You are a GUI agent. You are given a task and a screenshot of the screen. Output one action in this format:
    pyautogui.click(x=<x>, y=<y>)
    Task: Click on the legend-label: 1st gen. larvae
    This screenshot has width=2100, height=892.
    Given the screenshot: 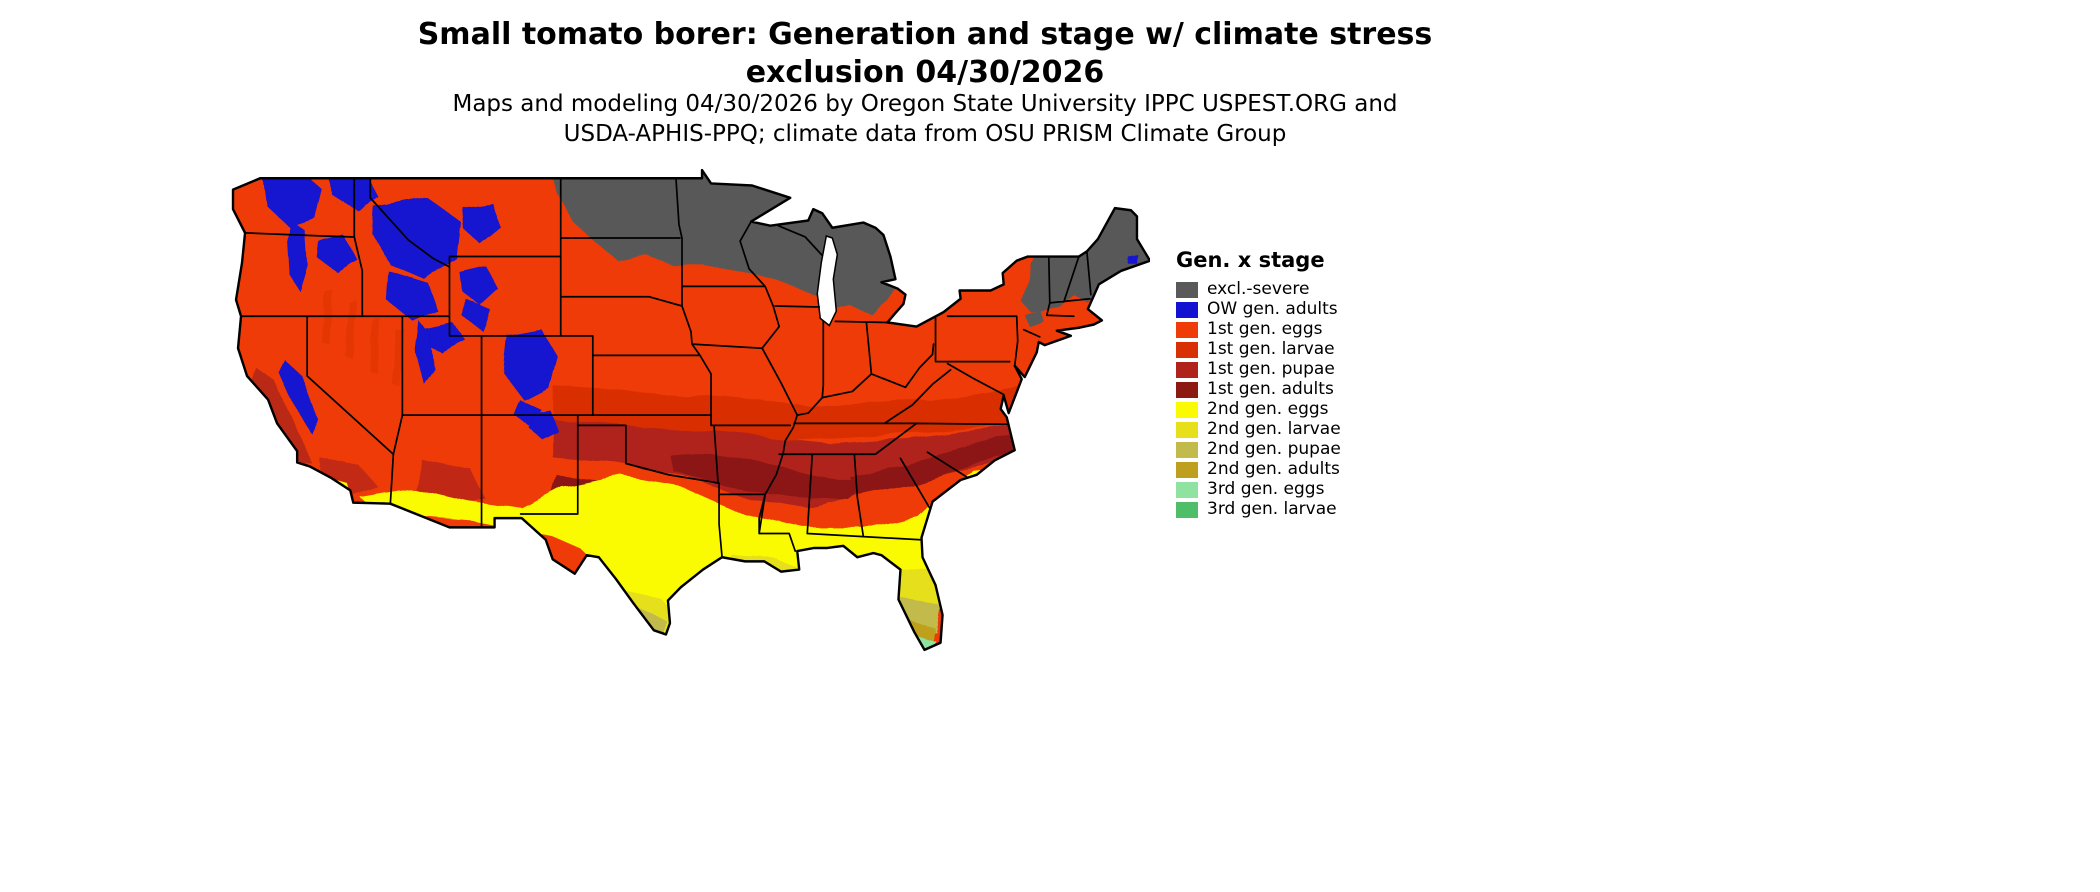 What is the action you would take?
    pyautogui.click(x=1271, y=349)
    